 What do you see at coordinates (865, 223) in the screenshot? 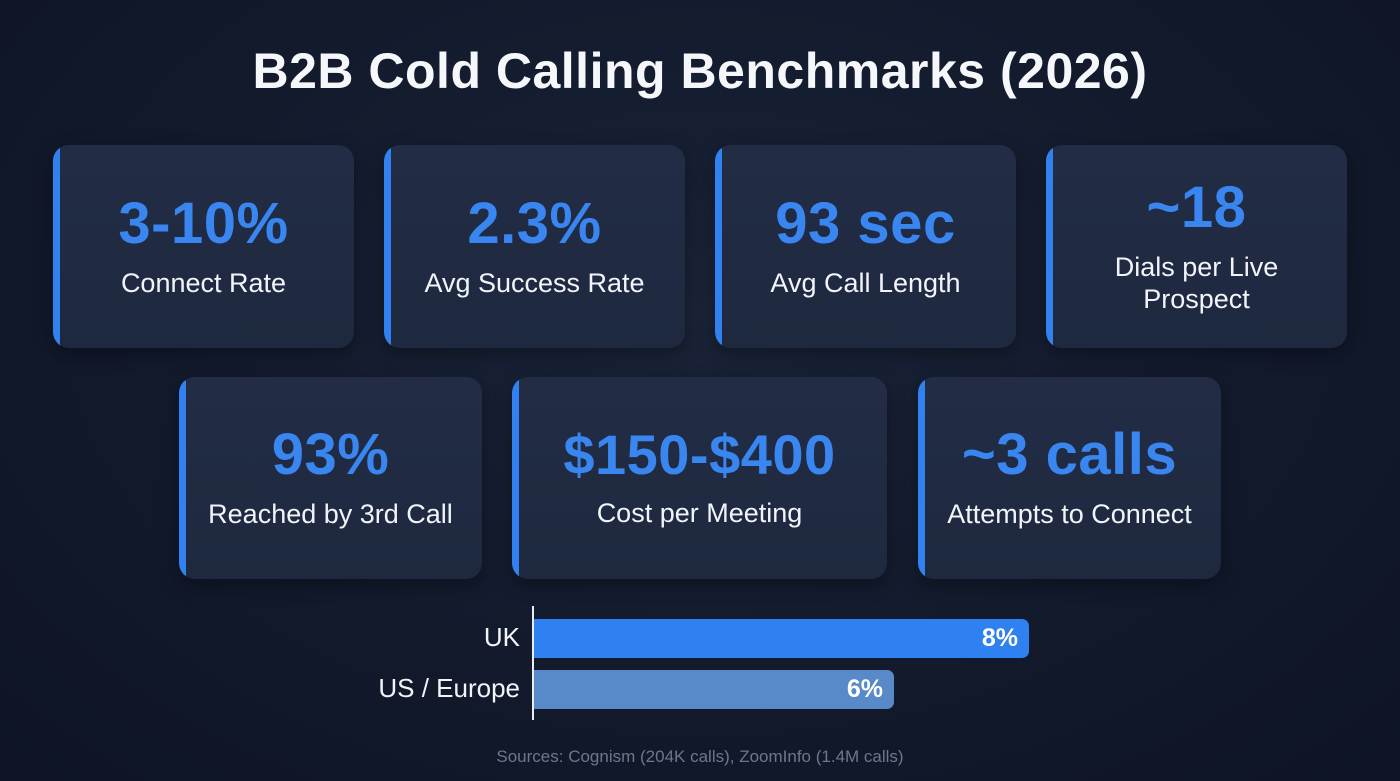
I see `stat-value: 93 sec` at bounding box center [865, 223].